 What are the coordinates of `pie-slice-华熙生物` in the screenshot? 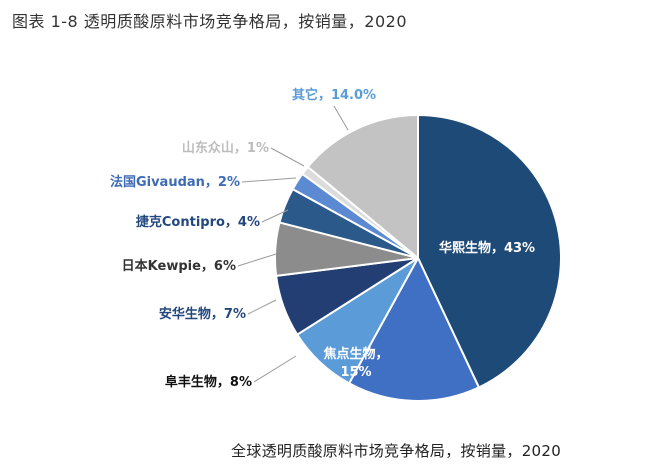 It's located at (489, 251).